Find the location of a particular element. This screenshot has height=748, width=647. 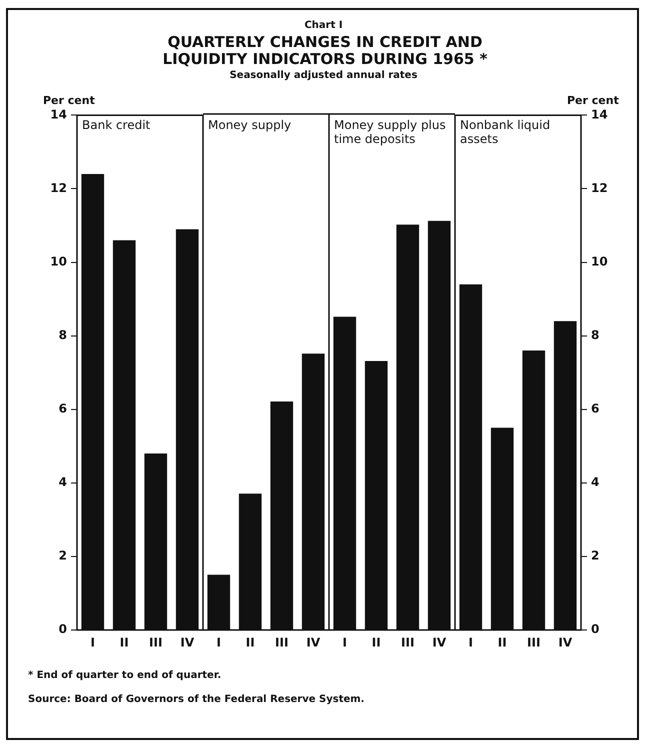

y-tick-label: 2 is located at coordinates (62, 555).